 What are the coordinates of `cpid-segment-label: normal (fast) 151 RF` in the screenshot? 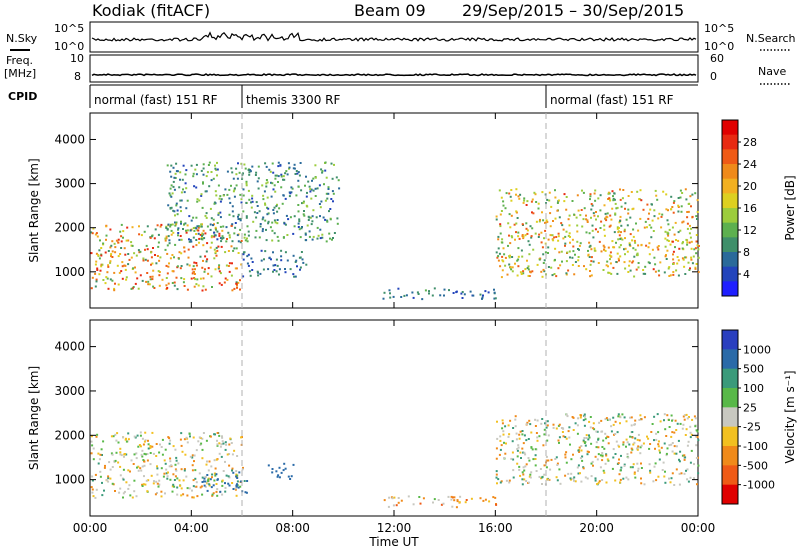 It's located at (612, 100).